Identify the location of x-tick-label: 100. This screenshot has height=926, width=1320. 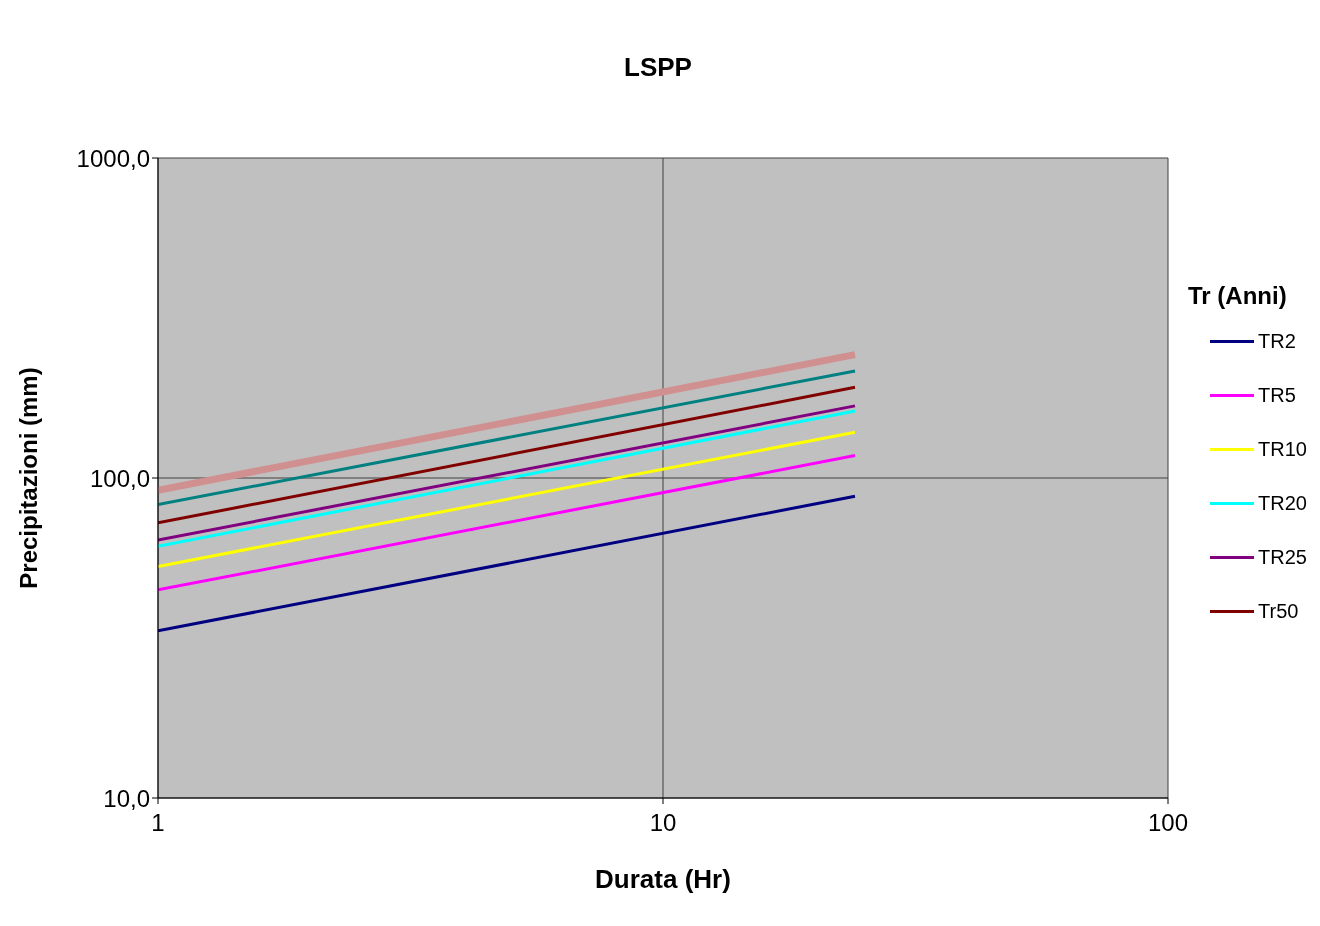
(1168, 823).